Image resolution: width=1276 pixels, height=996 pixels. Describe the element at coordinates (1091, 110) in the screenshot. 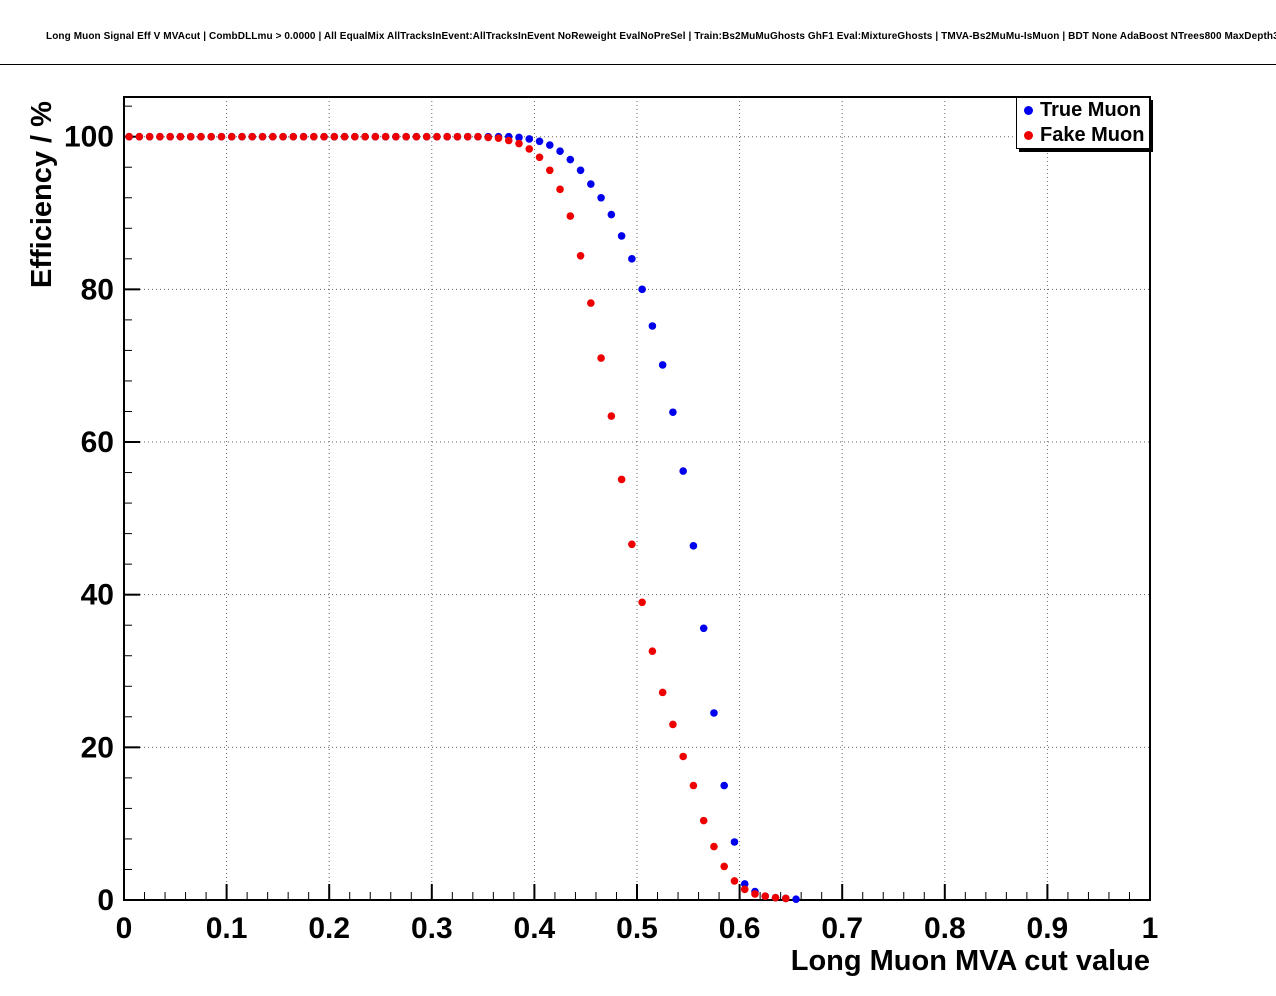

I see `legend-label-true-muon: True Muon` at that location.